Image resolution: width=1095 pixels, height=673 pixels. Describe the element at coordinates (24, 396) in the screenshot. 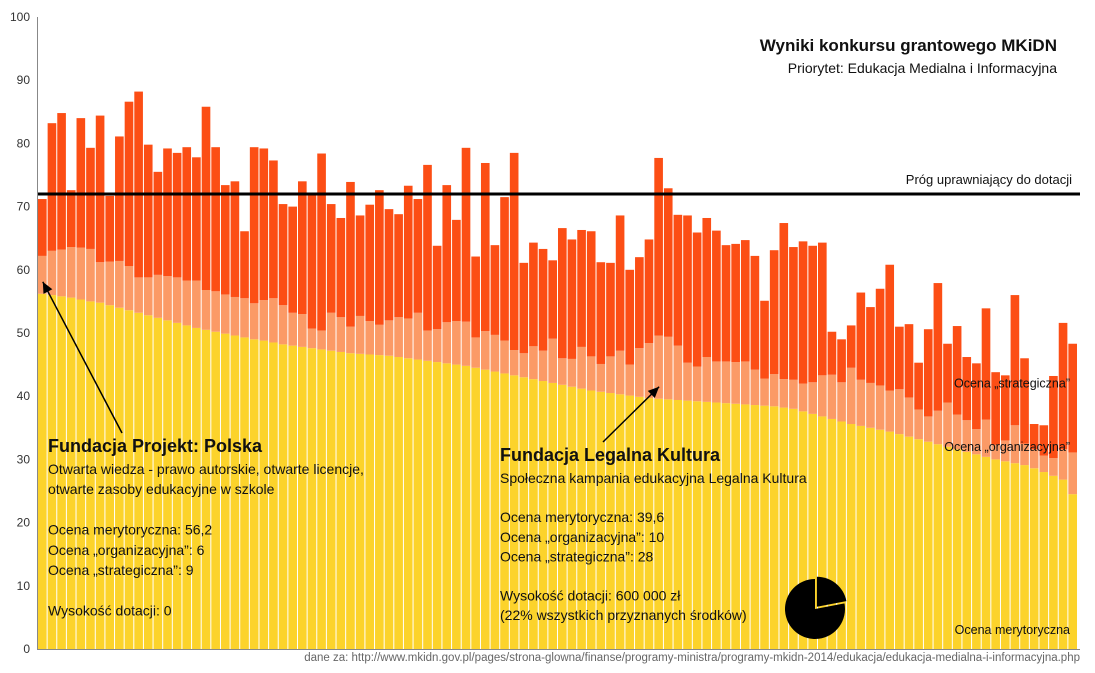

I see `y-tick-label: 40` at that location.